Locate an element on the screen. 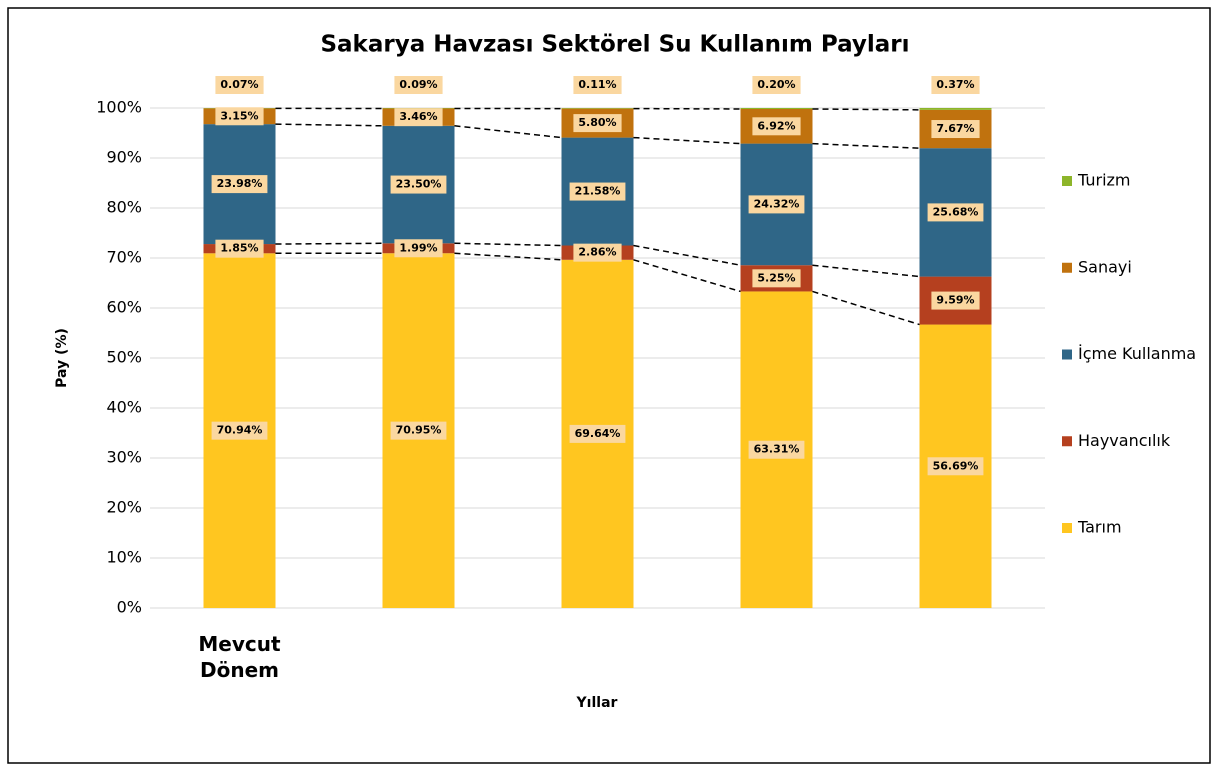 This screenshot has width=1219, height=771. value-label: 56.69% is located at coordinates (956, 465).